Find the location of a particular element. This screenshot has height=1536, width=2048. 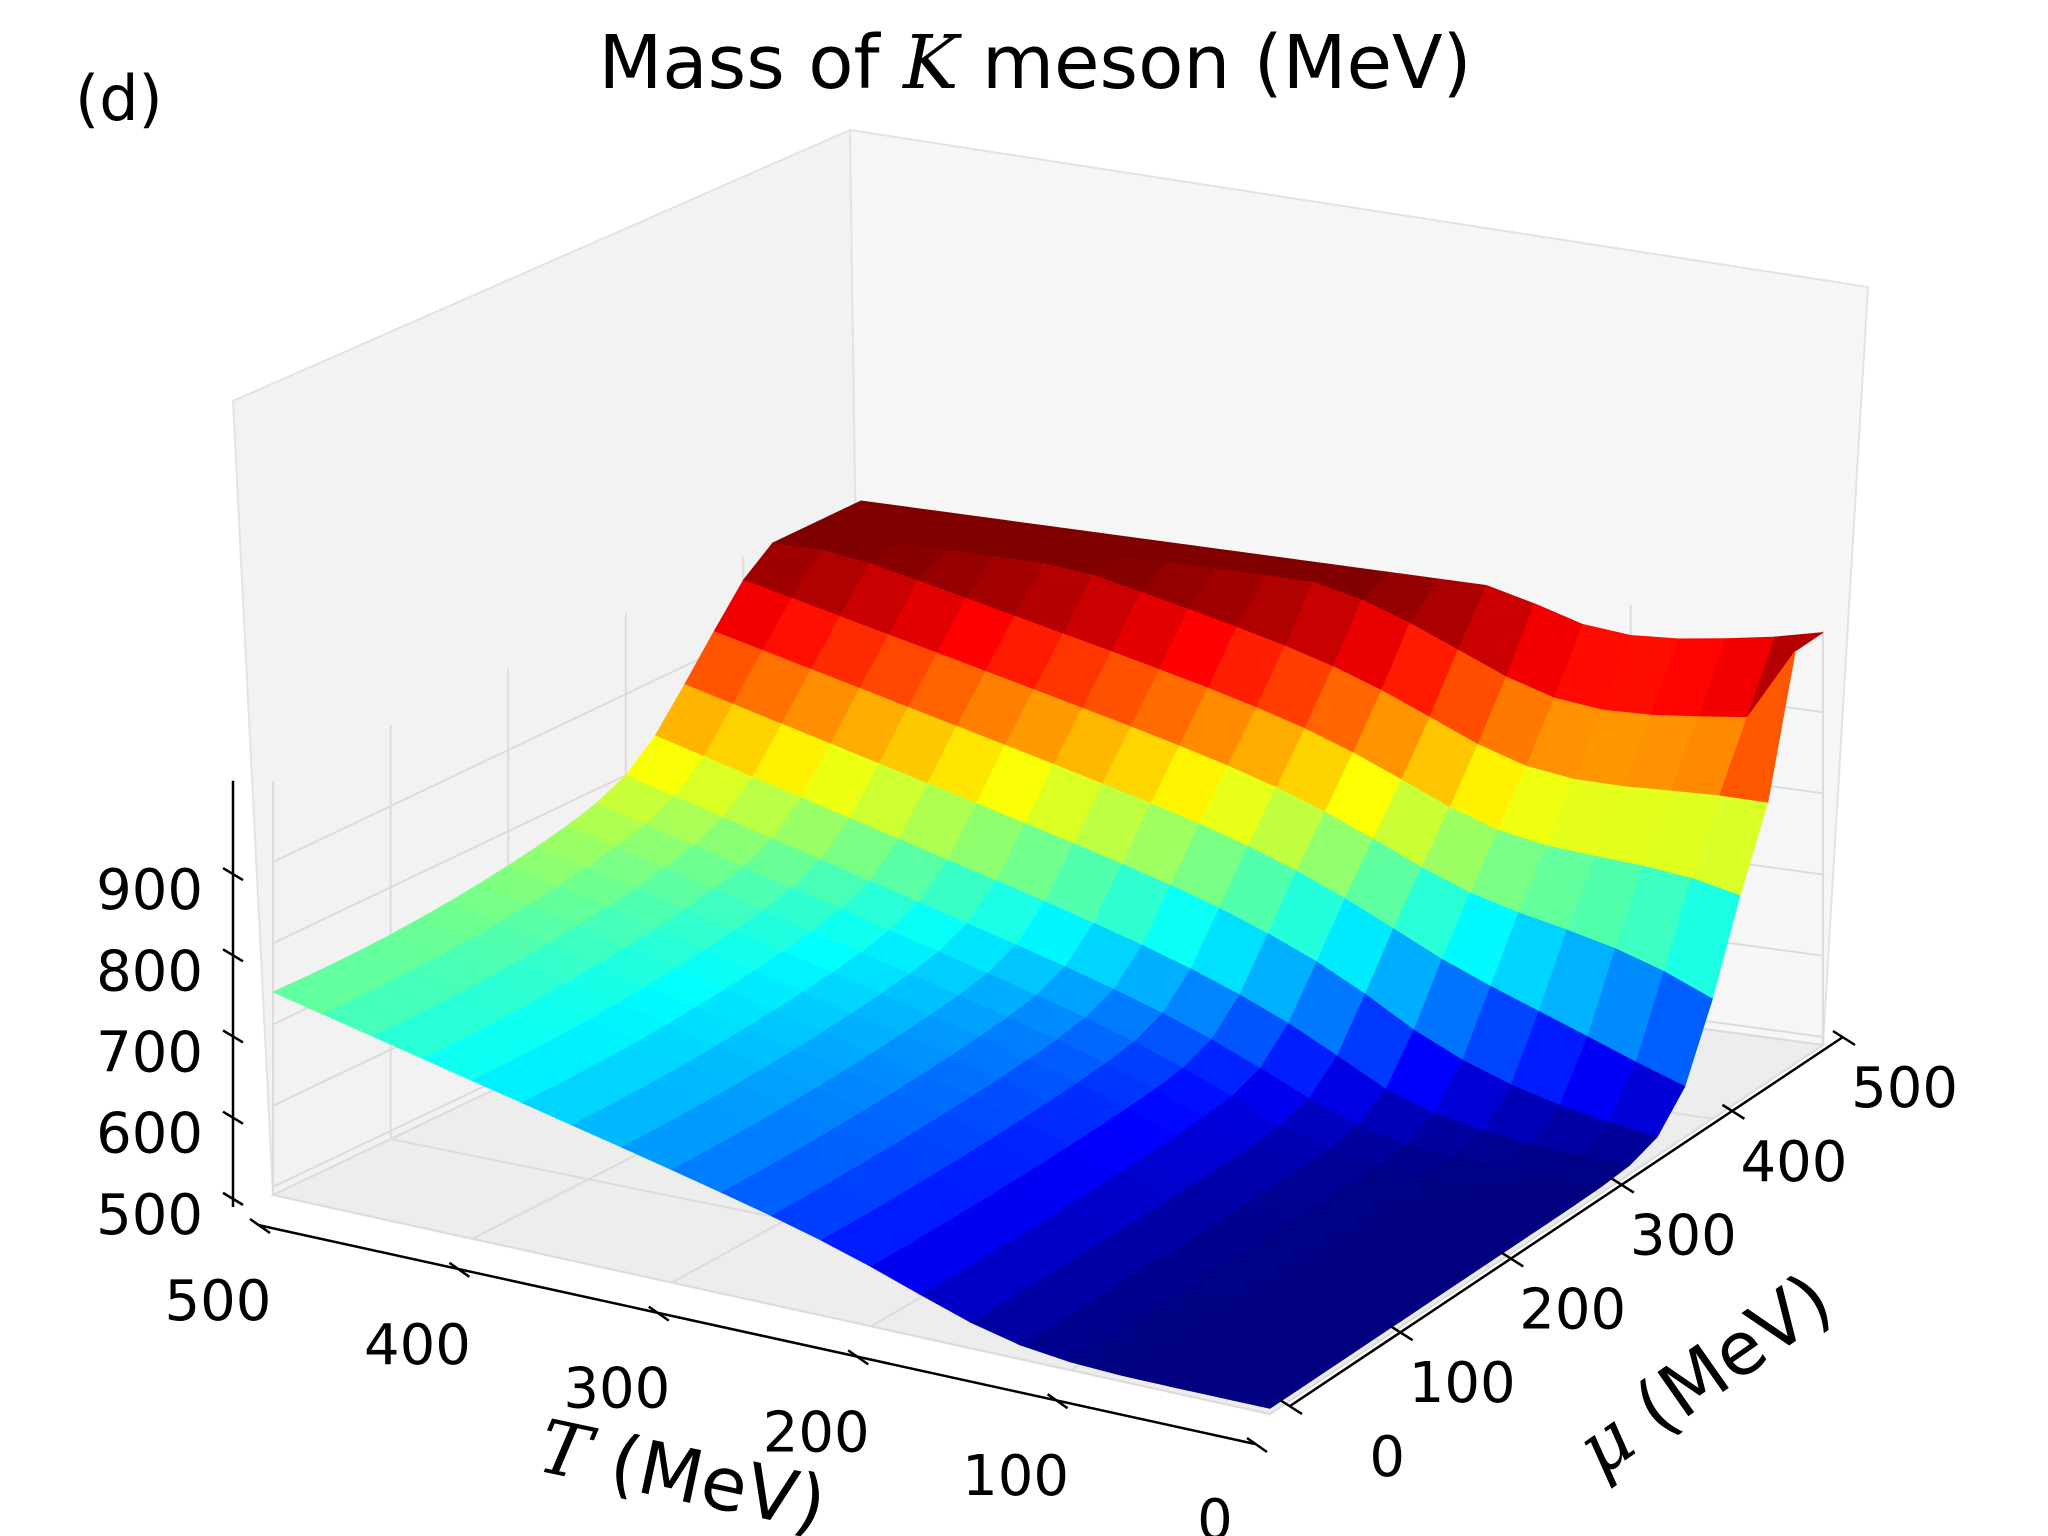

chart-title: Mass of K meson (MeV) is located at coordinates (1034, 63).